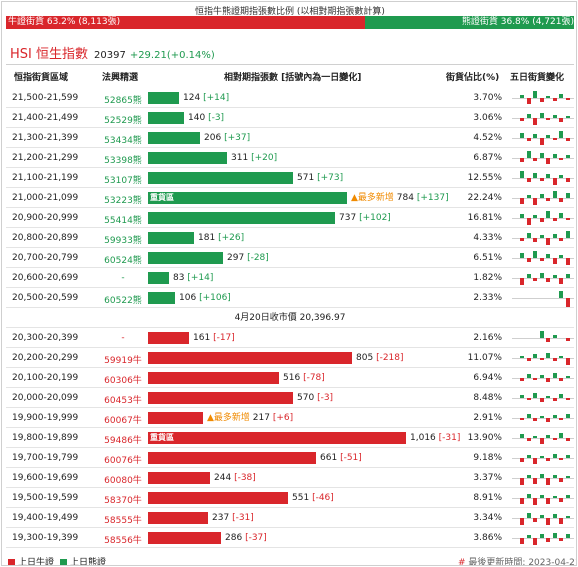 The width and height of the screenshot is (578, 567). What do you see at coordinates (290, 118) in the screenshot?
I see `bear-row: 21,400-21,499 52529熊 140 [-3] 3.06%` at bounding box center [290, 118].